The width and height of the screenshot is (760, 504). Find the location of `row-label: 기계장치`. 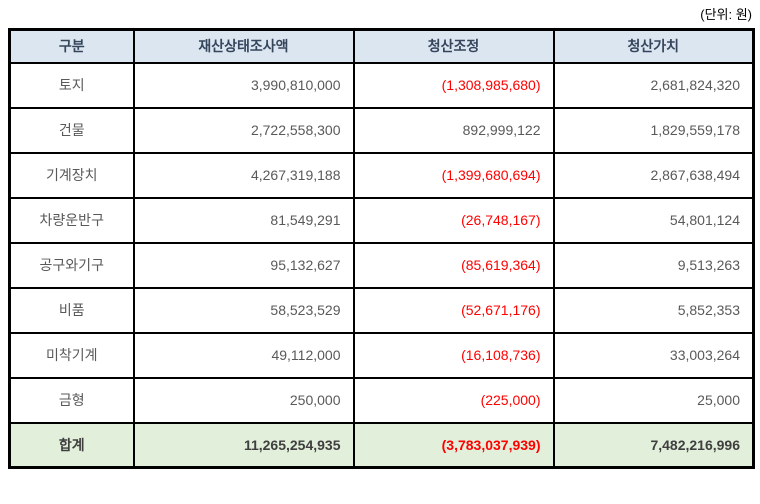

row-label: 기계장치 is located at coordinates (71, 175).